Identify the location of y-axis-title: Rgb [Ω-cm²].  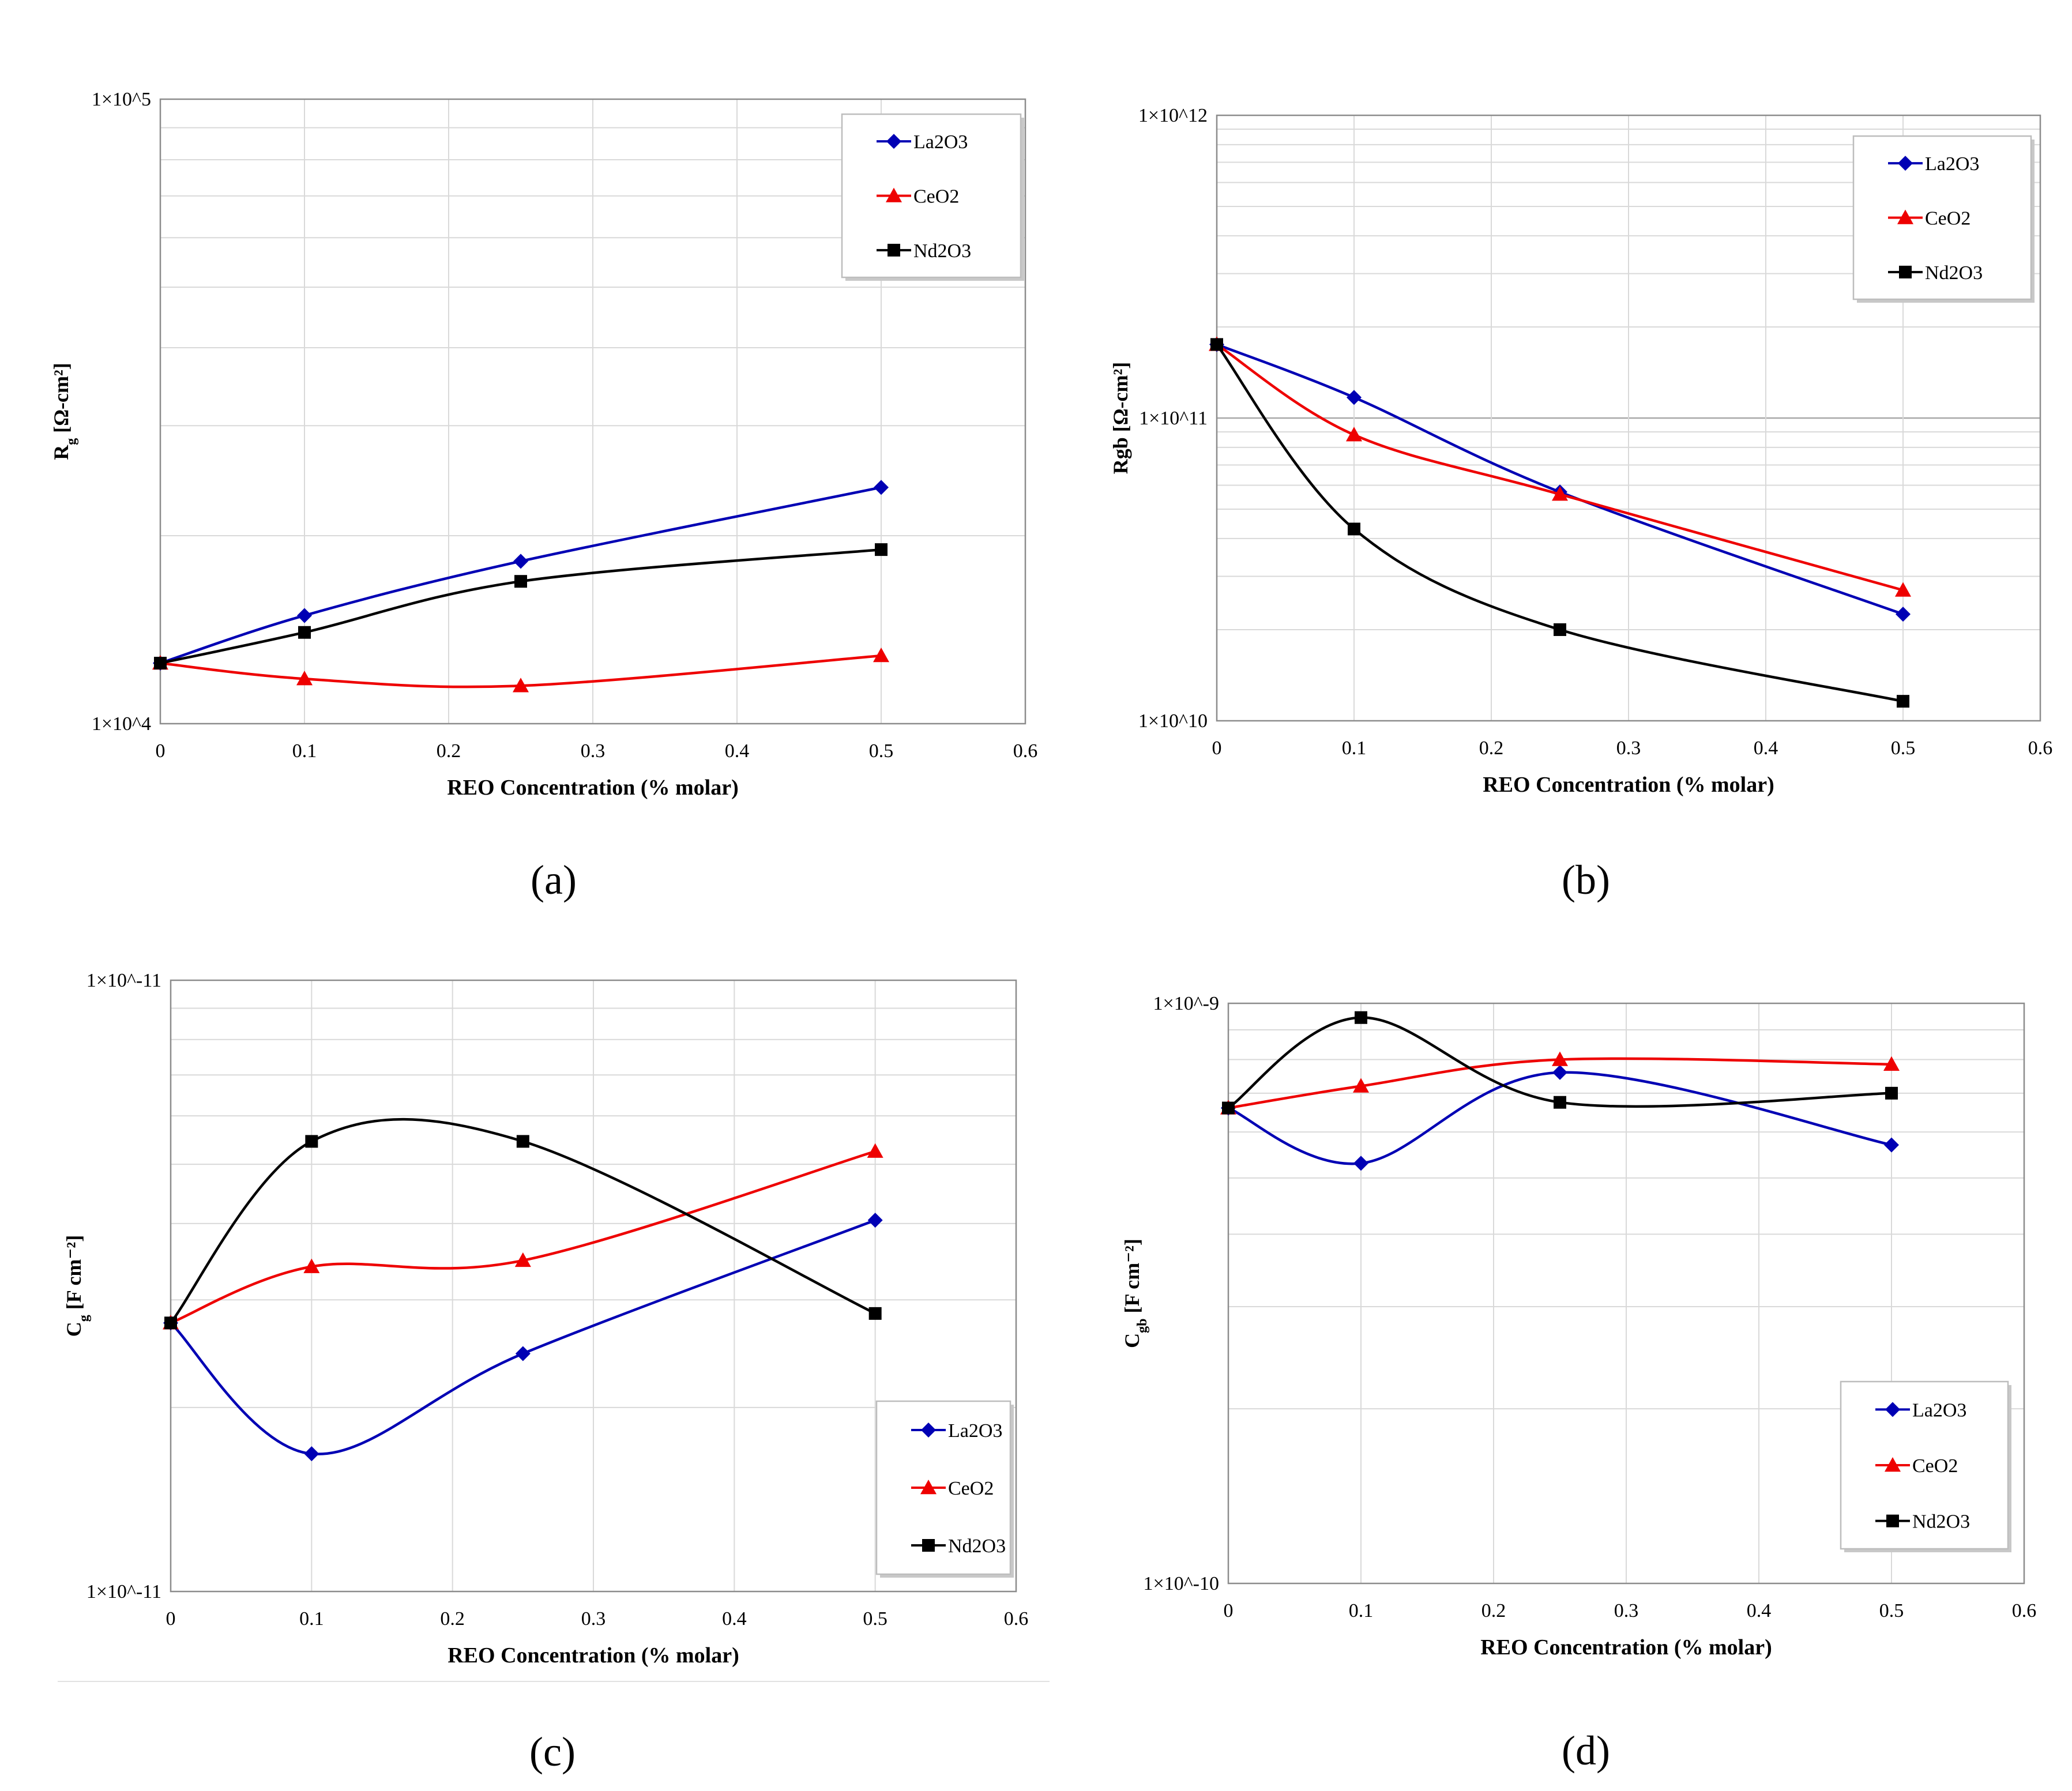
(1120, 418).